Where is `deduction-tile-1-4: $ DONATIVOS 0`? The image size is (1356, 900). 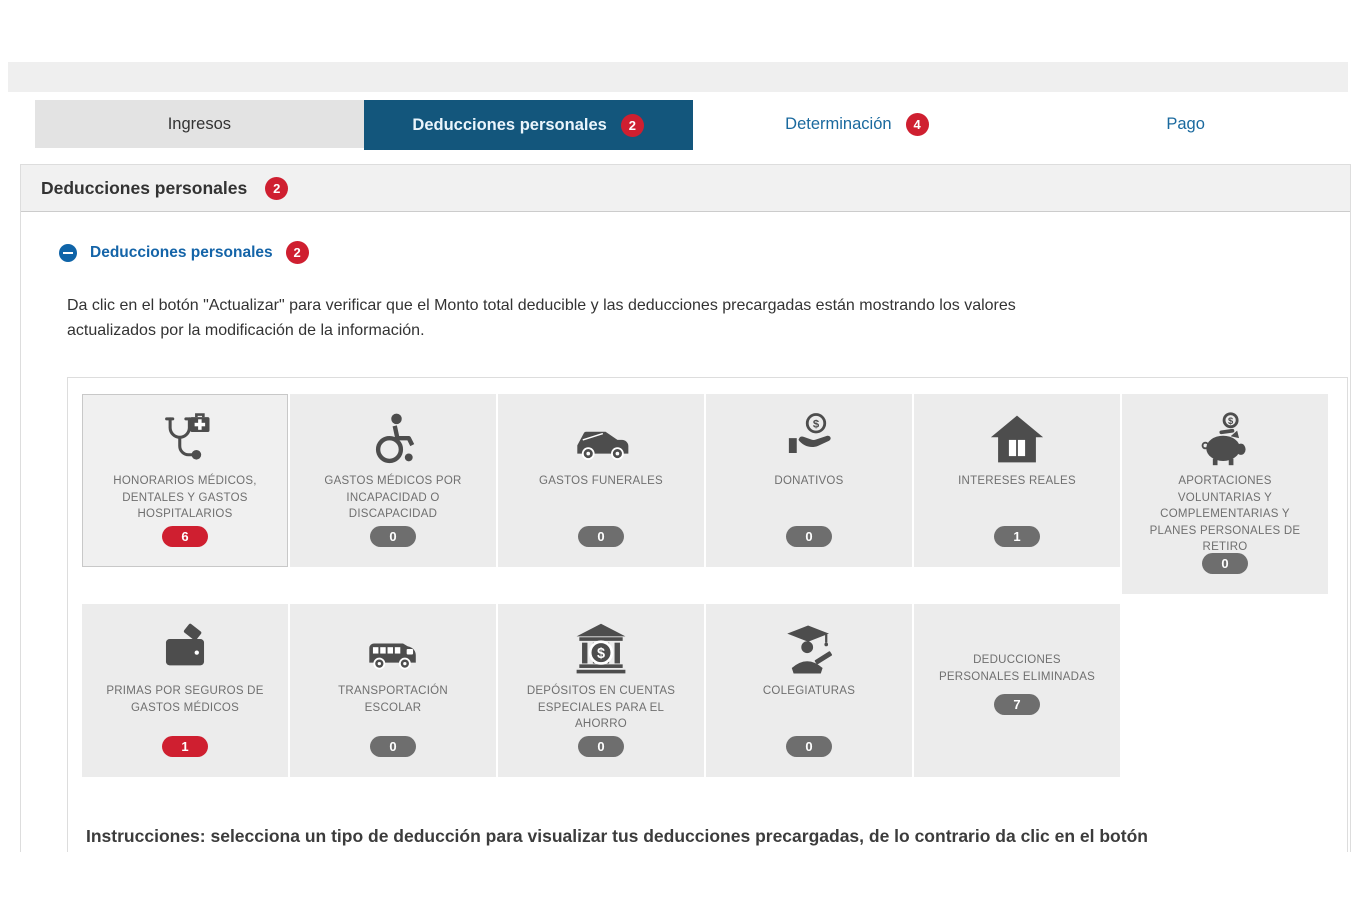
deduction-tile-1-4: $ DONATIVOS 0 is located at coordinates (809, 480).